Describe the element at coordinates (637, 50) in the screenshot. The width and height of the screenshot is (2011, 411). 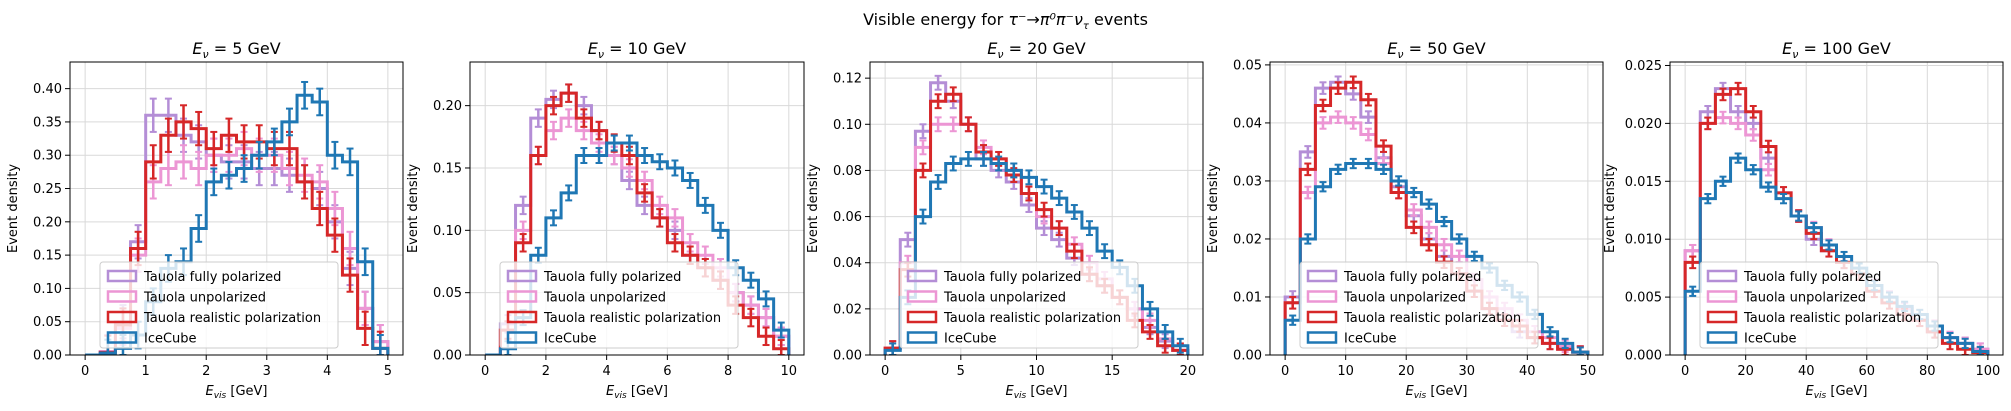
I see `chart-title: Eν = 10 GeV` at that location.